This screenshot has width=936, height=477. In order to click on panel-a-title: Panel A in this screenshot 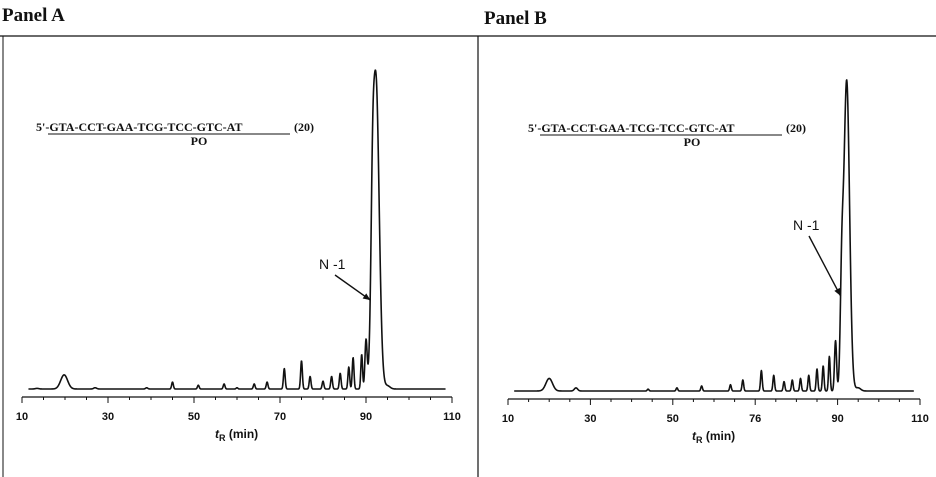, I will do `click(33, 15)`.